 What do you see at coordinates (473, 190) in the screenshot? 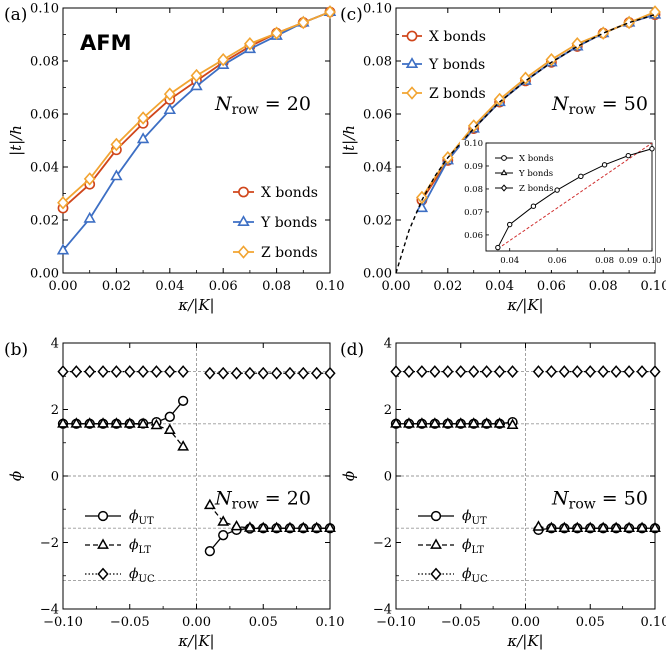
I see `inset-y-tick-label: 0.08` at bounding box center [473, 190].